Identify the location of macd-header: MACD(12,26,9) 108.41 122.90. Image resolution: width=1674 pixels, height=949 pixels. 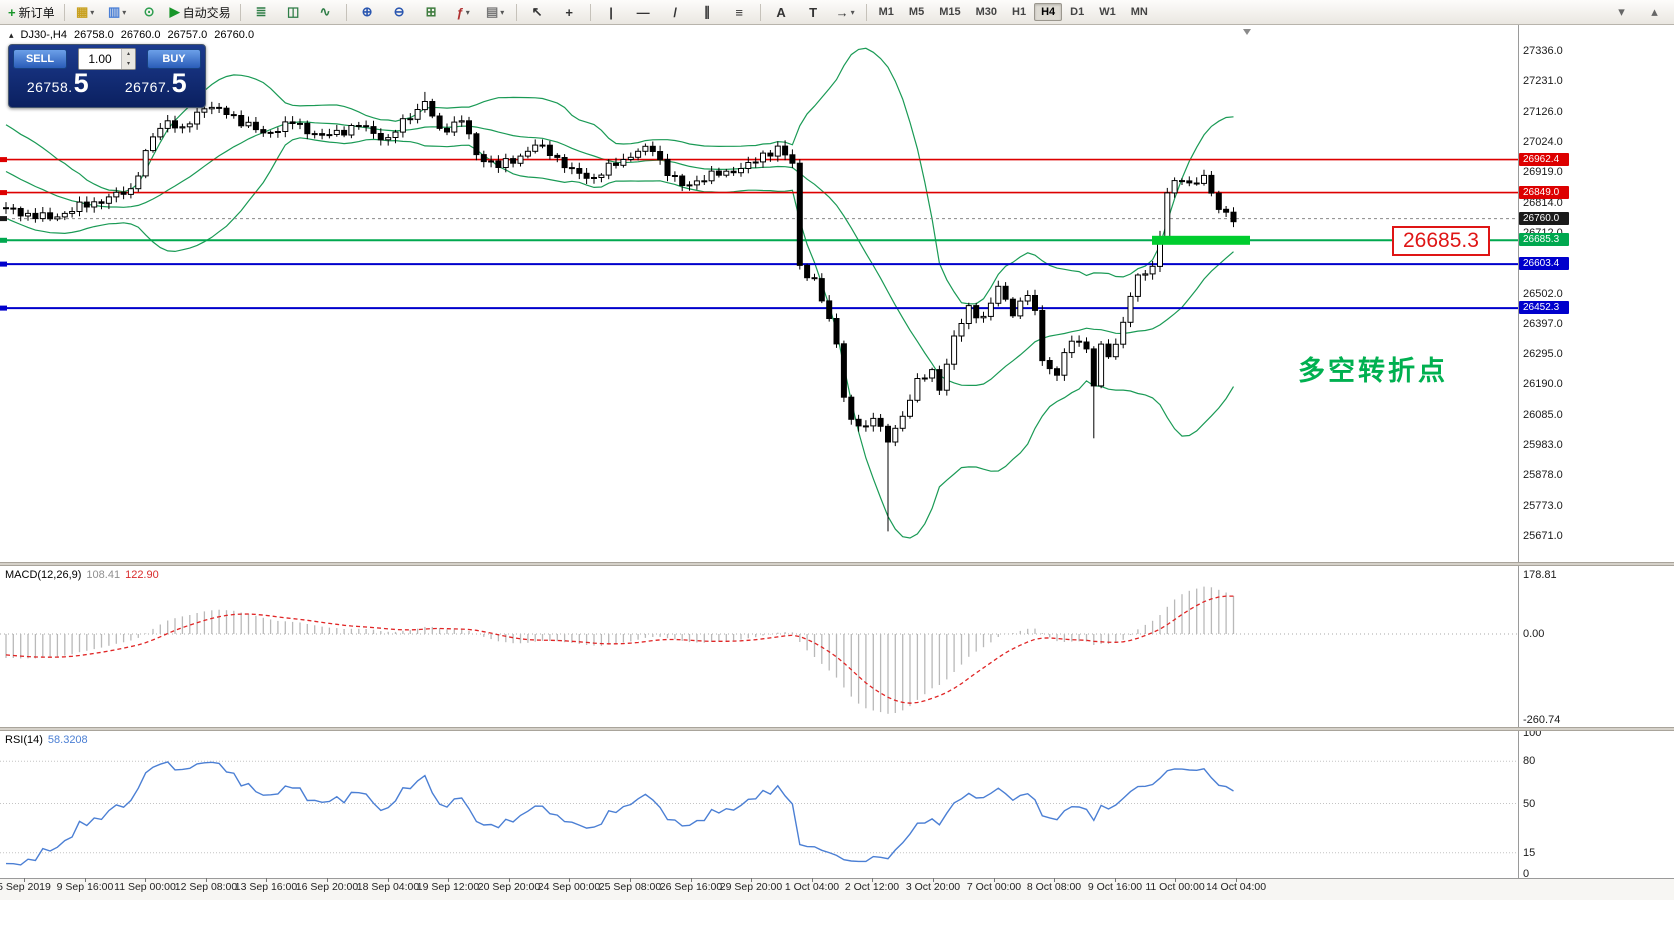
(82, 575).